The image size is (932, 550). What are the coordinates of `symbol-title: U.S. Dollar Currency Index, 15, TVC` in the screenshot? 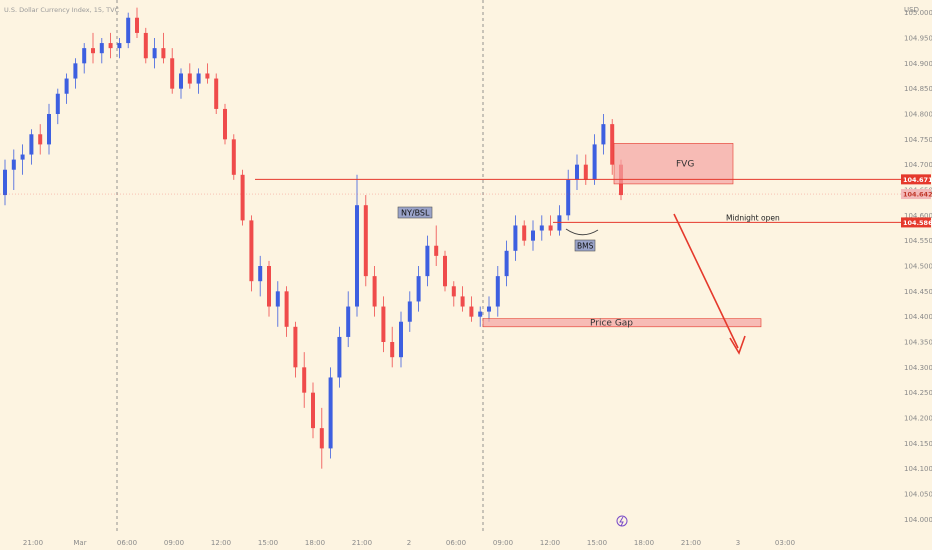 It's located at (62, 10).